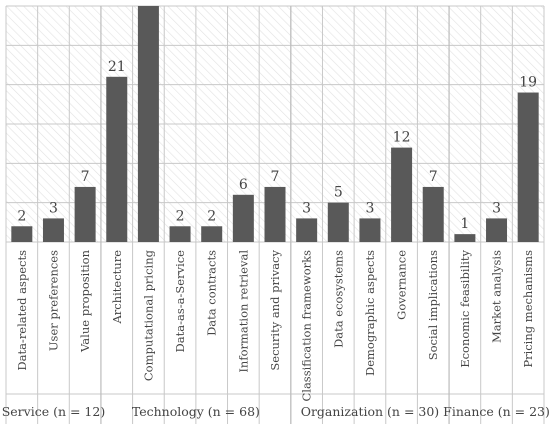  What do you see at coordinates (496, 411) in the screenshot?
I see `group-label: Finance (n = 23)` at bounding box center [496, 411].